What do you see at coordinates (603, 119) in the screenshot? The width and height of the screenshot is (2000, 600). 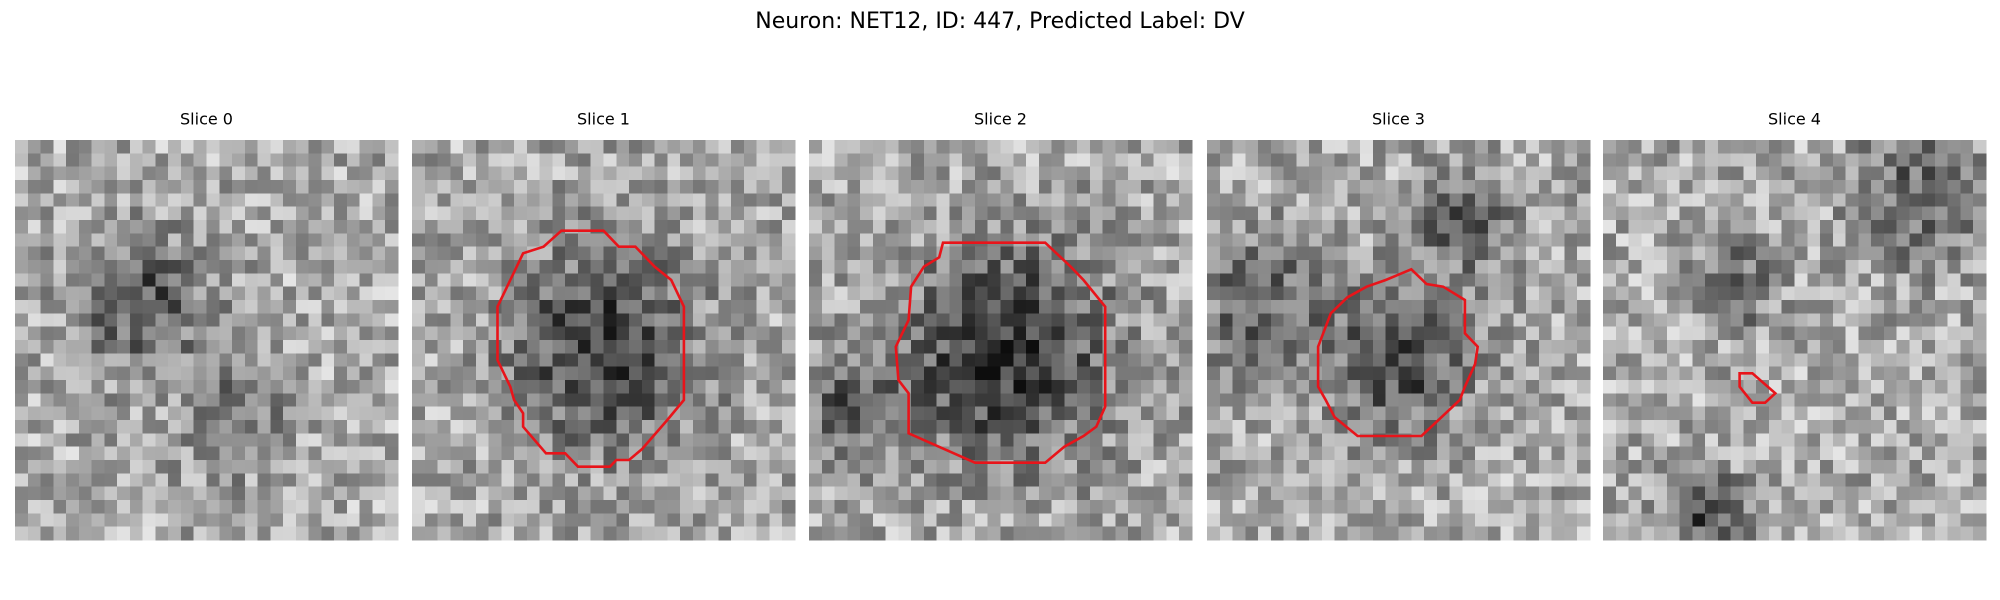 I see `panel-title: Slice 1` at bounding box center [603, 119].